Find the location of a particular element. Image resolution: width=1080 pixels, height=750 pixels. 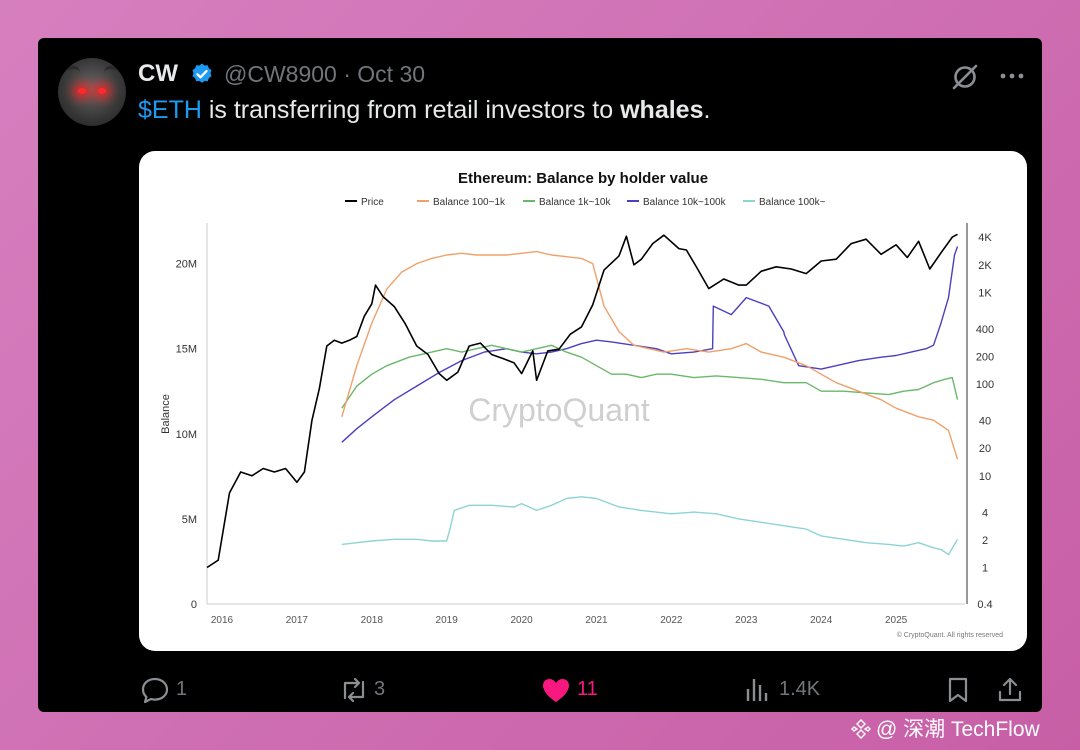

legend-label: Balance 10k~100k is located at coordinates (685, 202).